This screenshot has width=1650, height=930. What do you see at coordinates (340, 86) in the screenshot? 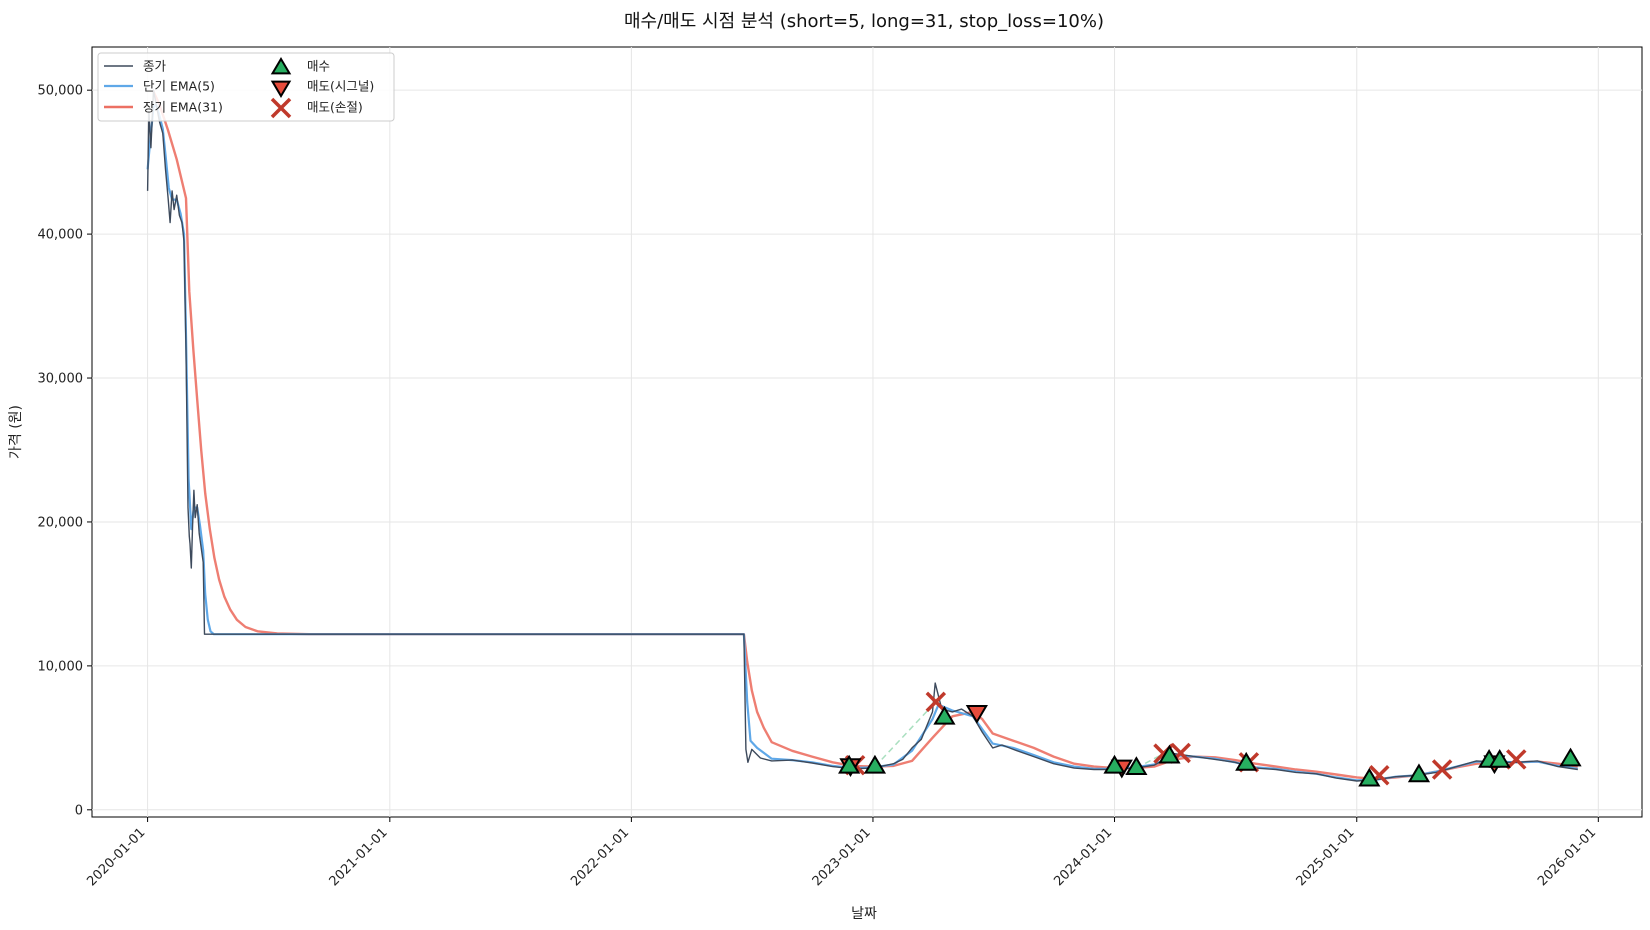
I see `legend-label: 매도(시그널)` at bounding box center [340, 86].